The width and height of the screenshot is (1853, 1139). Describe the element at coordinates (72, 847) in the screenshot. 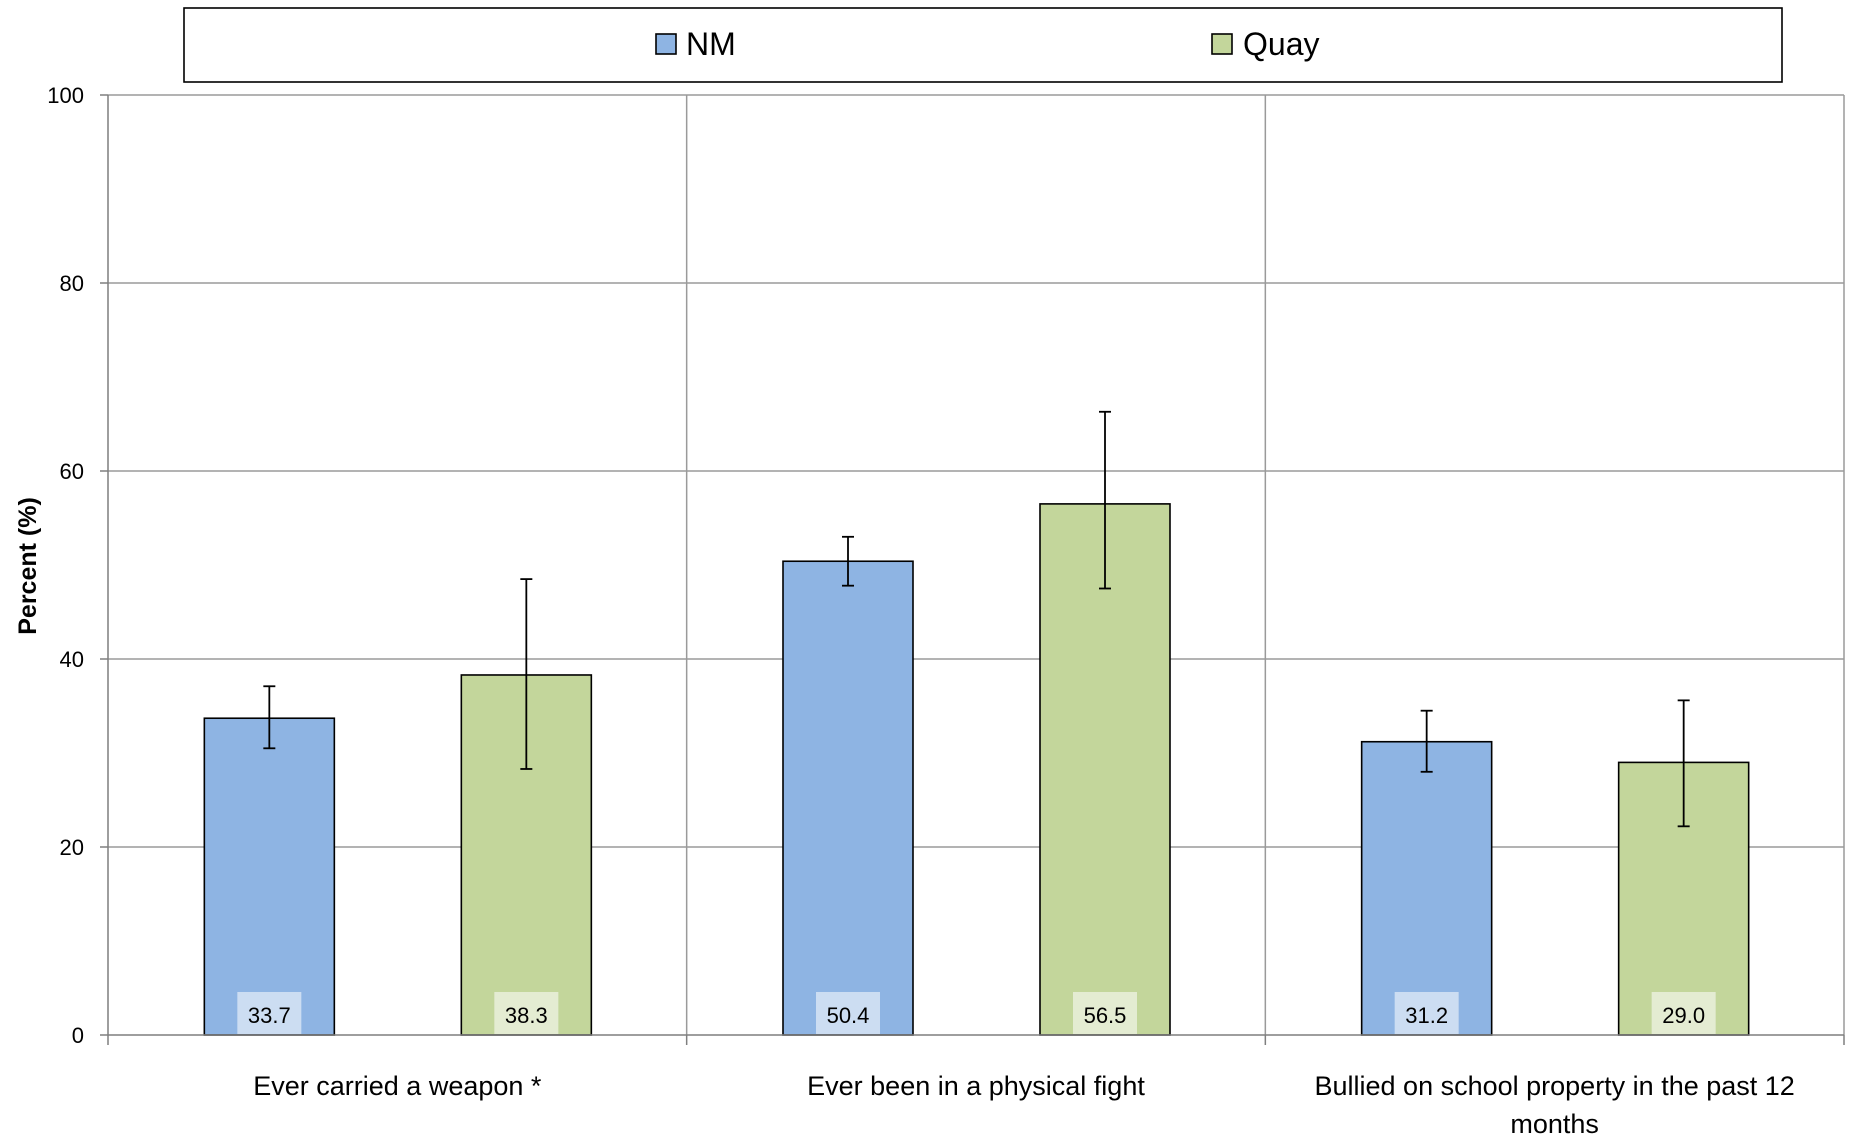

I see `y-tick-label: 20` at that location.